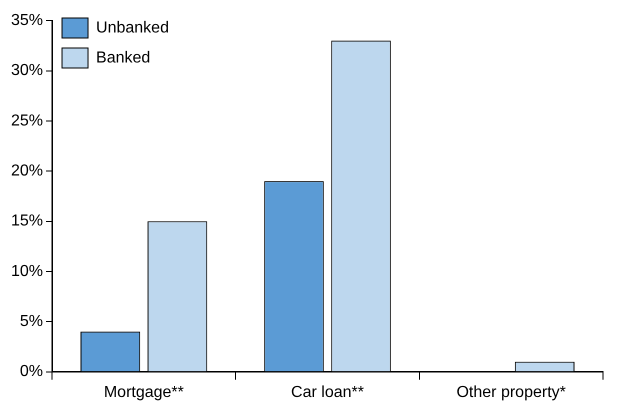  Describe the element at coordinates (144, 392) in the screenshot. I see `x-tick-label: Mortgage**` at that location.